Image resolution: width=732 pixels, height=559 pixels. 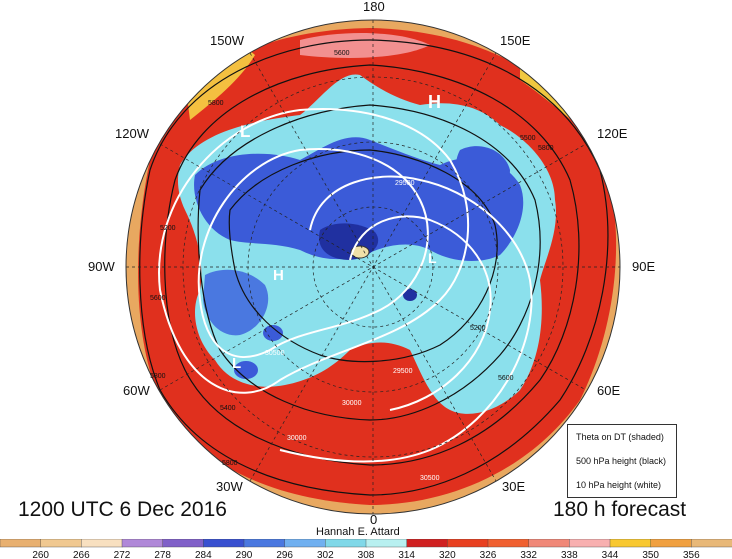 What do you see at coordinates (244, 554) in the screenshot?
I see `colorbar-tick-label: 290` at bounding box center [244, 554].